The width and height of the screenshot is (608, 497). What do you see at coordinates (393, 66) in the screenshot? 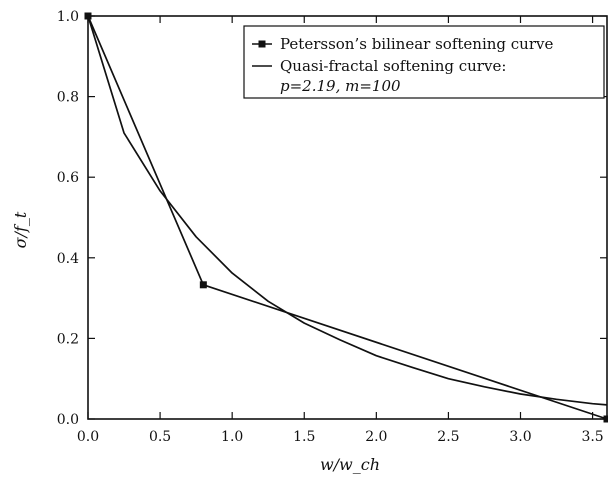
I see `legend-entry-quasi-fractal: Quasi-fractal softening curve:` at bounding box center [393, 66].